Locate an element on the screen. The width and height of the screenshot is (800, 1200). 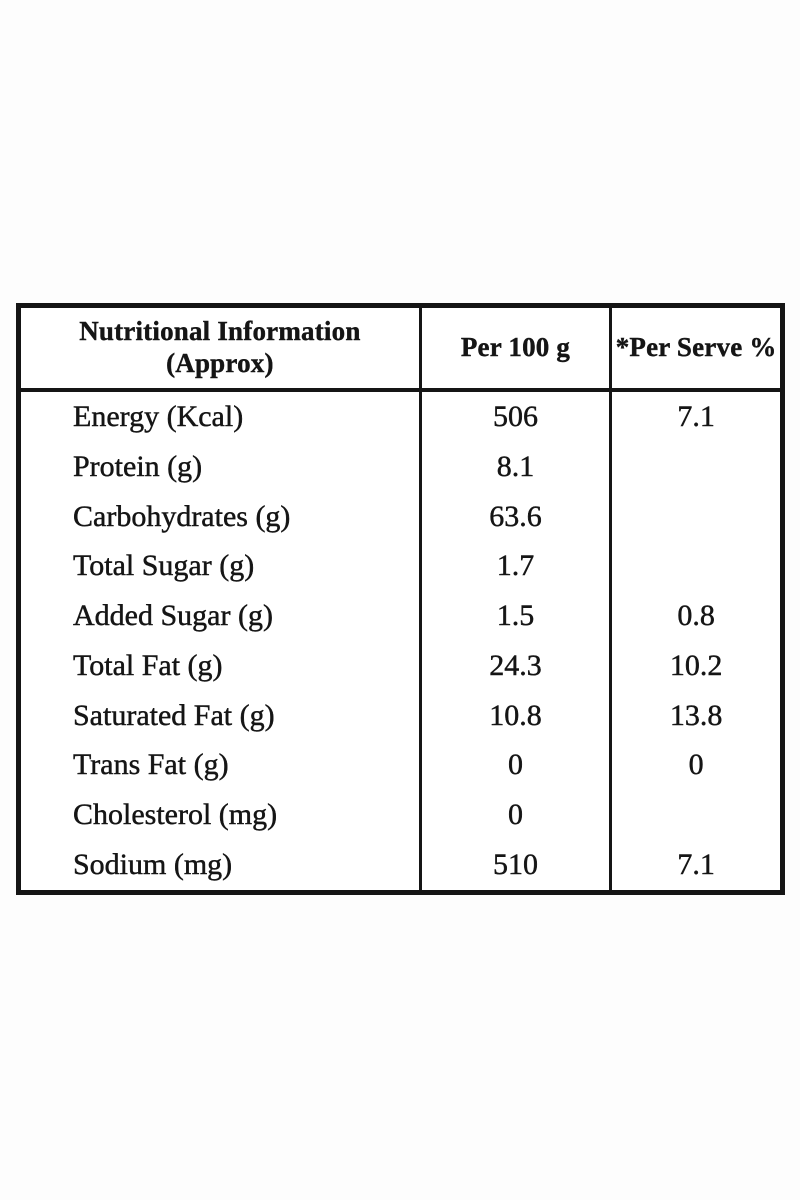
header-per-serve-percent: *Per Serve % is located at coordinates (694, 350).